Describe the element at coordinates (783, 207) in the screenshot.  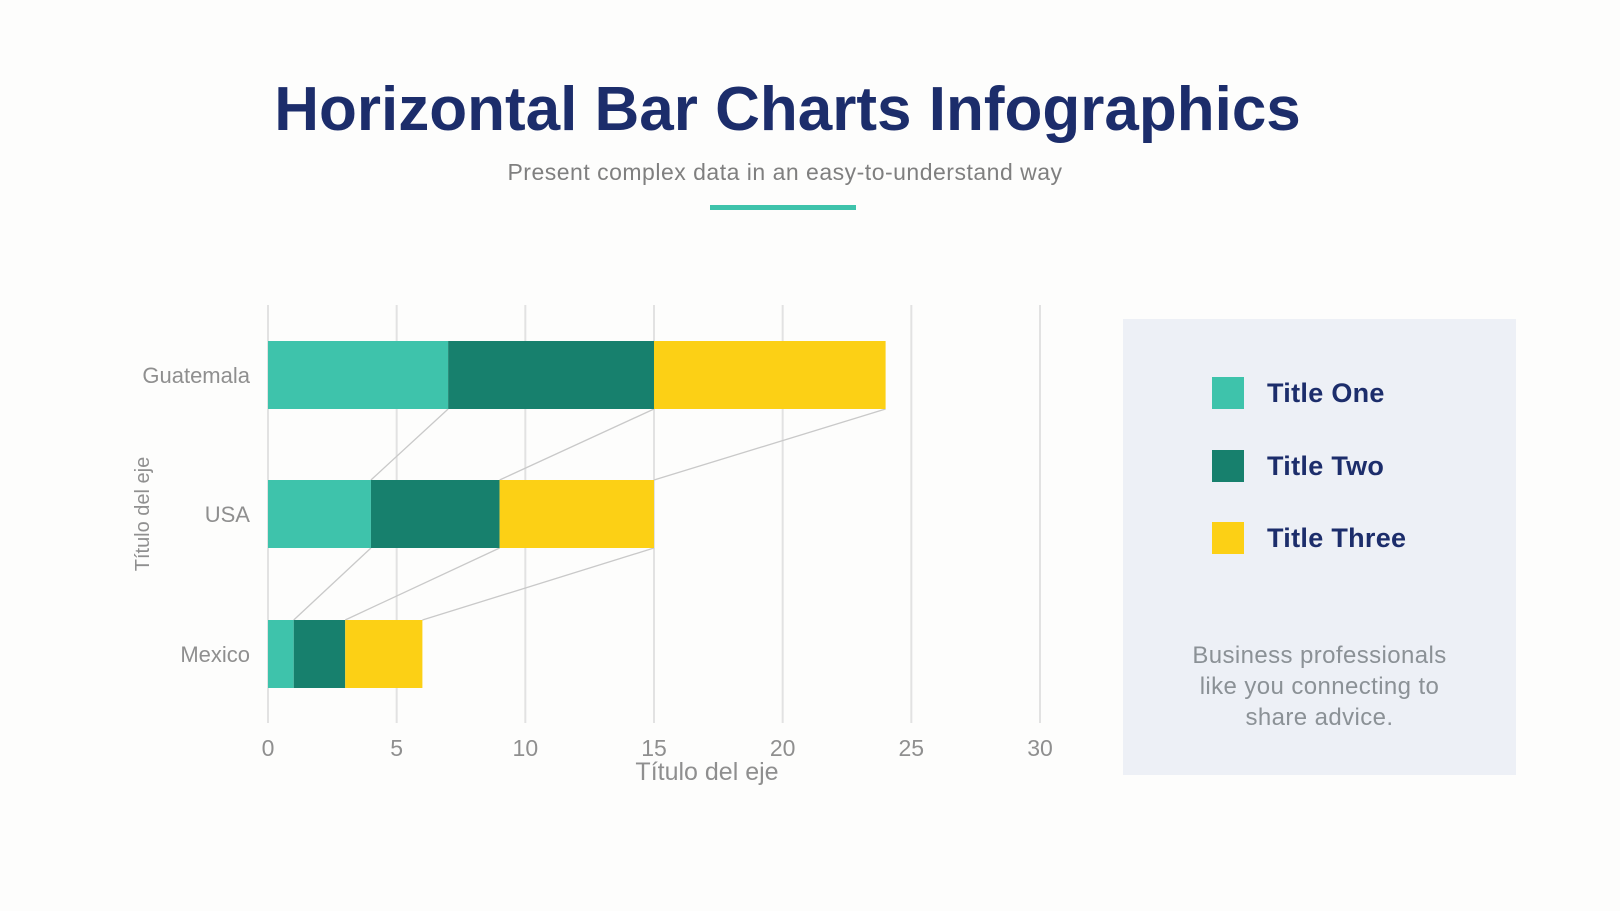
I see `title-divider-accent` at that location.